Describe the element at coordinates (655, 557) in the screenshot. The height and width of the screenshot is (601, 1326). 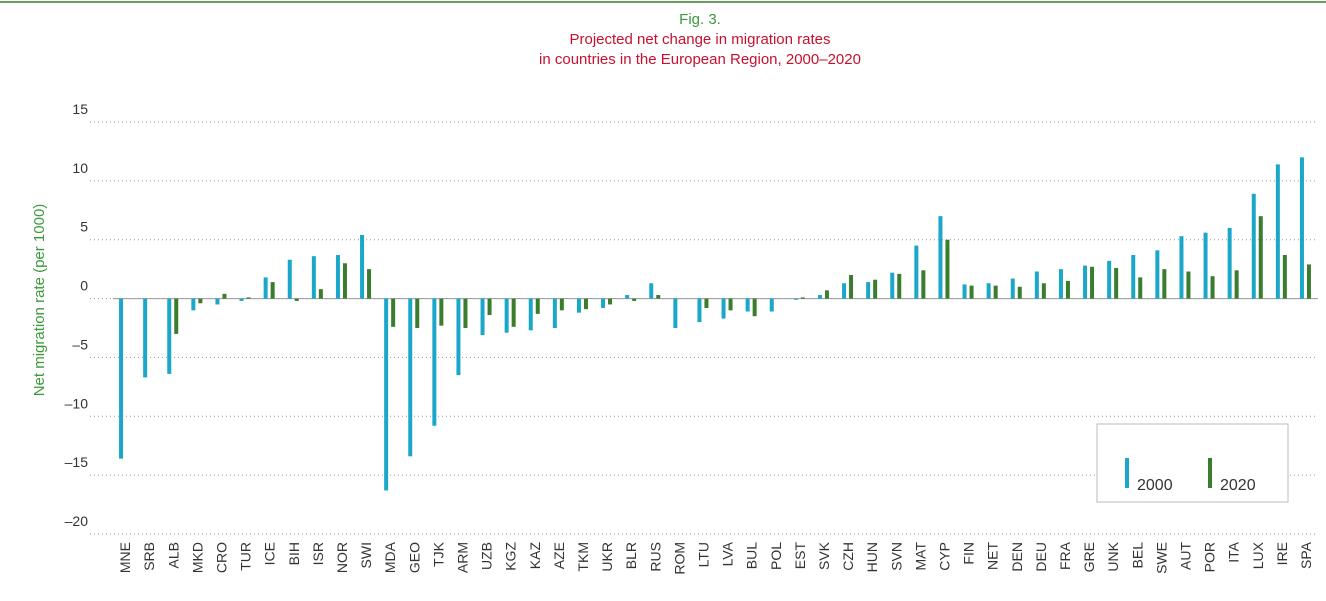
I see `x-tick-label: RUS` at that location.